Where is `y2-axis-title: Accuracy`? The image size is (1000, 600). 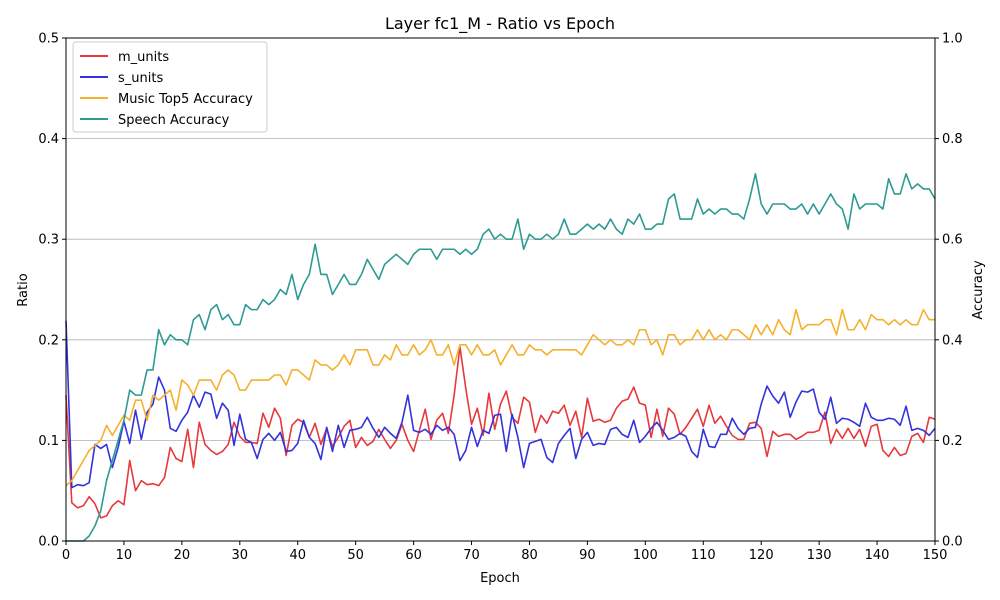
y2-axis-title: Accuracy is located at coordinates (978, 290).